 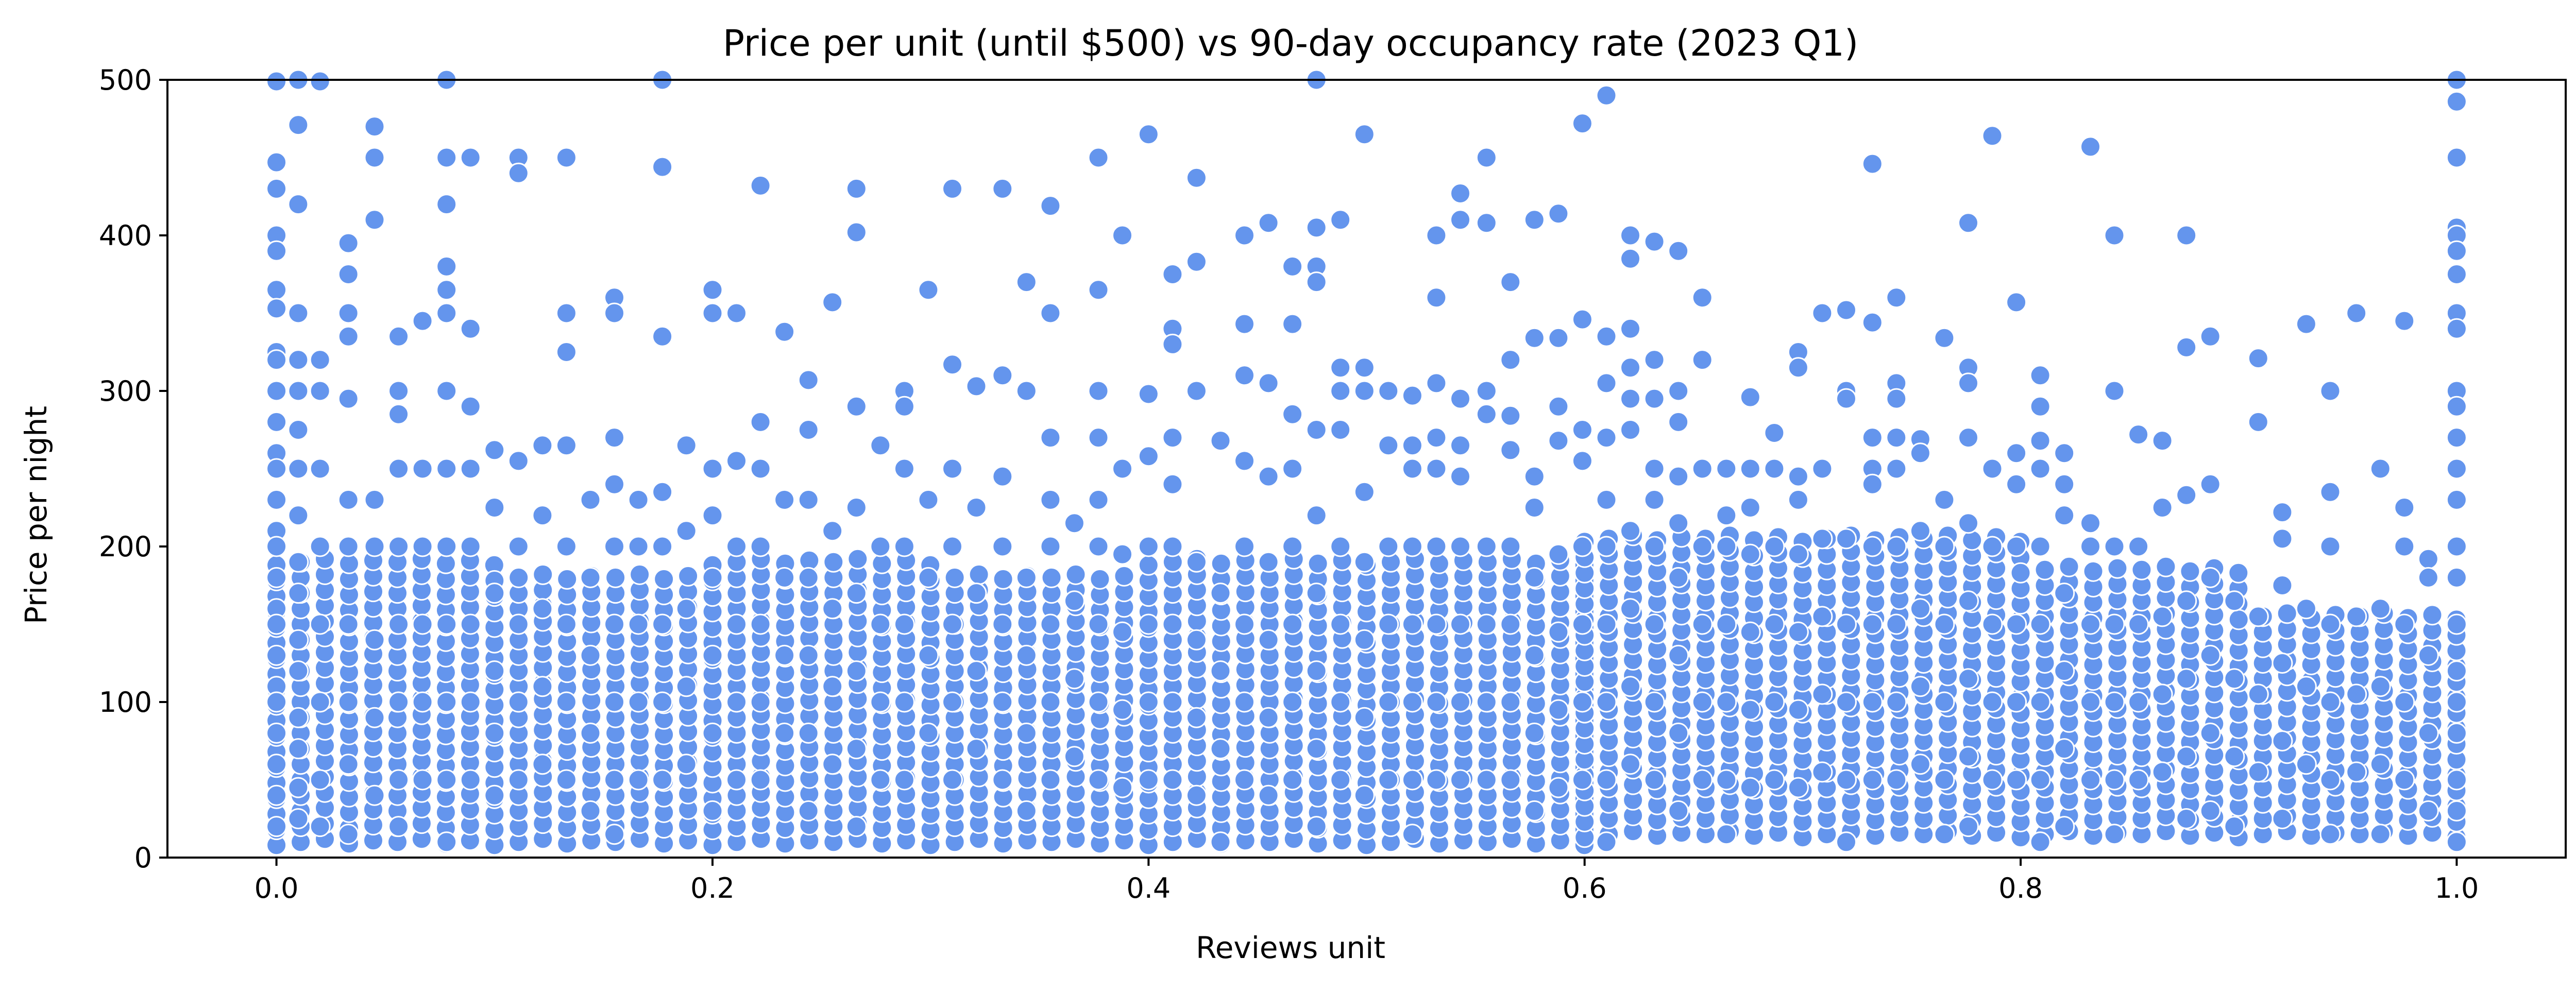 What do you see at coordinates (712, 888) in the screenshot?
I see `x-tick-label: 0.2` at bounding box center [712, 888].